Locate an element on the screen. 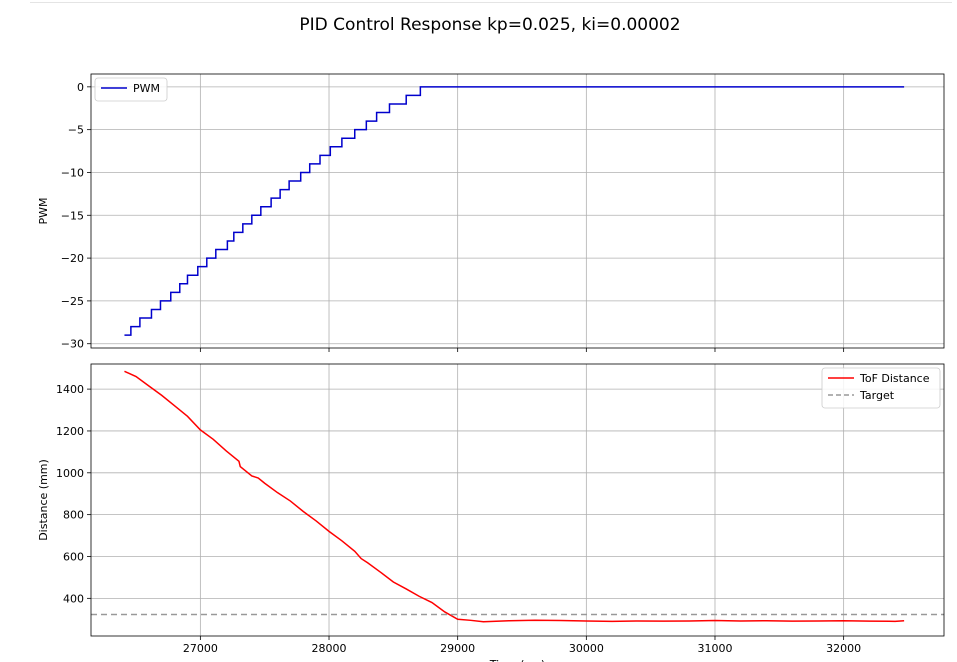  legend: ToF Distance Target is located at coordinates (881, 388).